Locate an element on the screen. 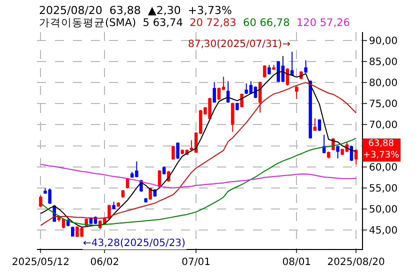 Image resolution: width=420 pixels, height=280 pixels. x-tick-label: 08/01 is located at coordinates (297, 262).